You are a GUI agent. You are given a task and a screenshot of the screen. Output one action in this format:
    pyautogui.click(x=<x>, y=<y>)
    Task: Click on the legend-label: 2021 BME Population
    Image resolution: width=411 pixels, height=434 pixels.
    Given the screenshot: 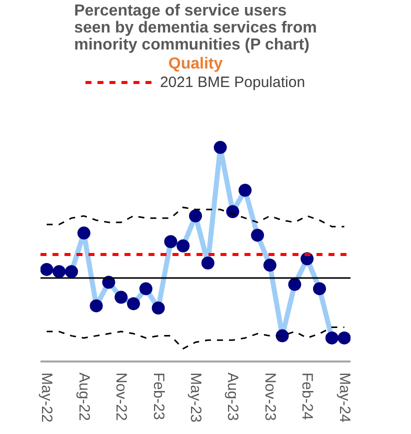 What is the action you would take?
    pyautogui.click(x=233, y=82)
    